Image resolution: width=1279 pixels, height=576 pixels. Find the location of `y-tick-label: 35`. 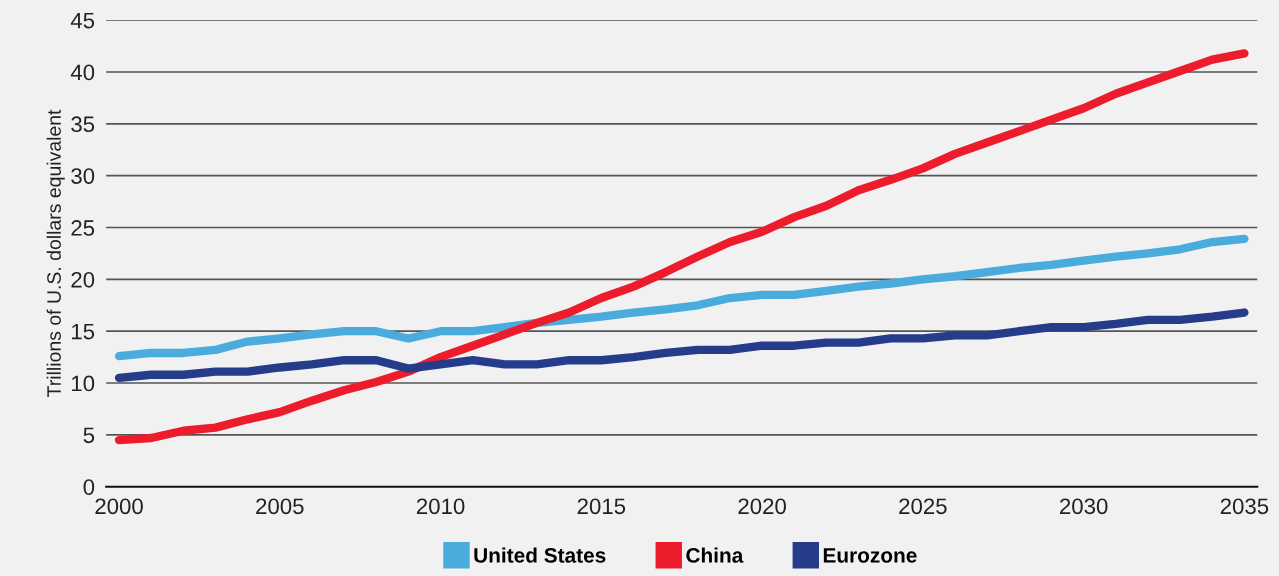

y-tick-label: 35 is located at coordinates (83, 124).